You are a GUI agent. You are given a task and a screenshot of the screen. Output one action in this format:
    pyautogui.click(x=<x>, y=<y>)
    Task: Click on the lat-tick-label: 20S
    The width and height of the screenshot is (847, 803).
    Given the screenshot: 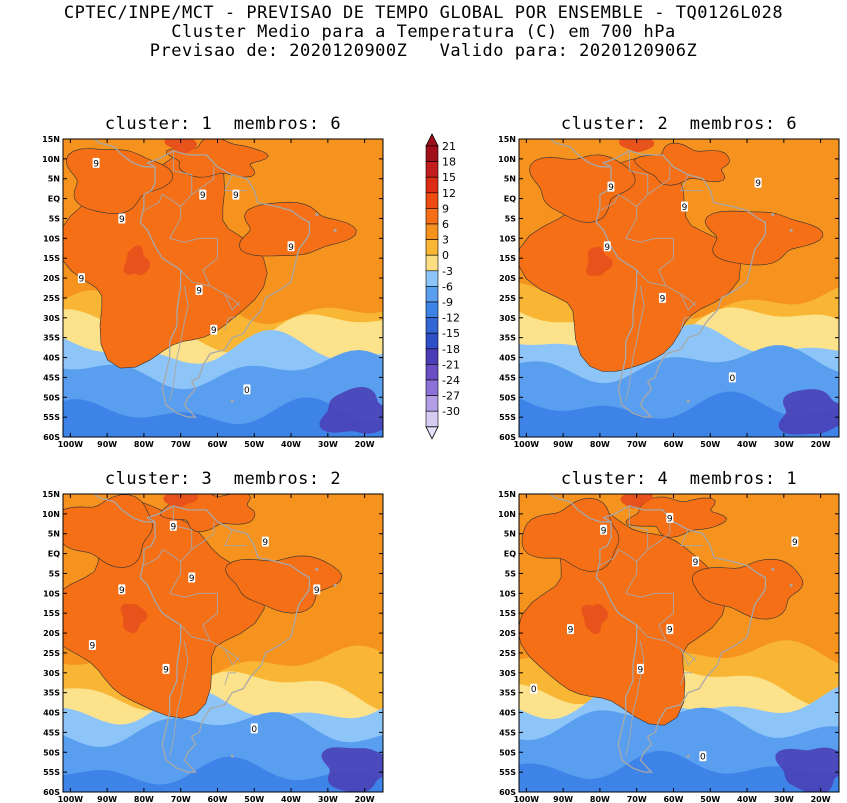 What is the action you would take?
    pyautogui.click(x=507, y=633)
    